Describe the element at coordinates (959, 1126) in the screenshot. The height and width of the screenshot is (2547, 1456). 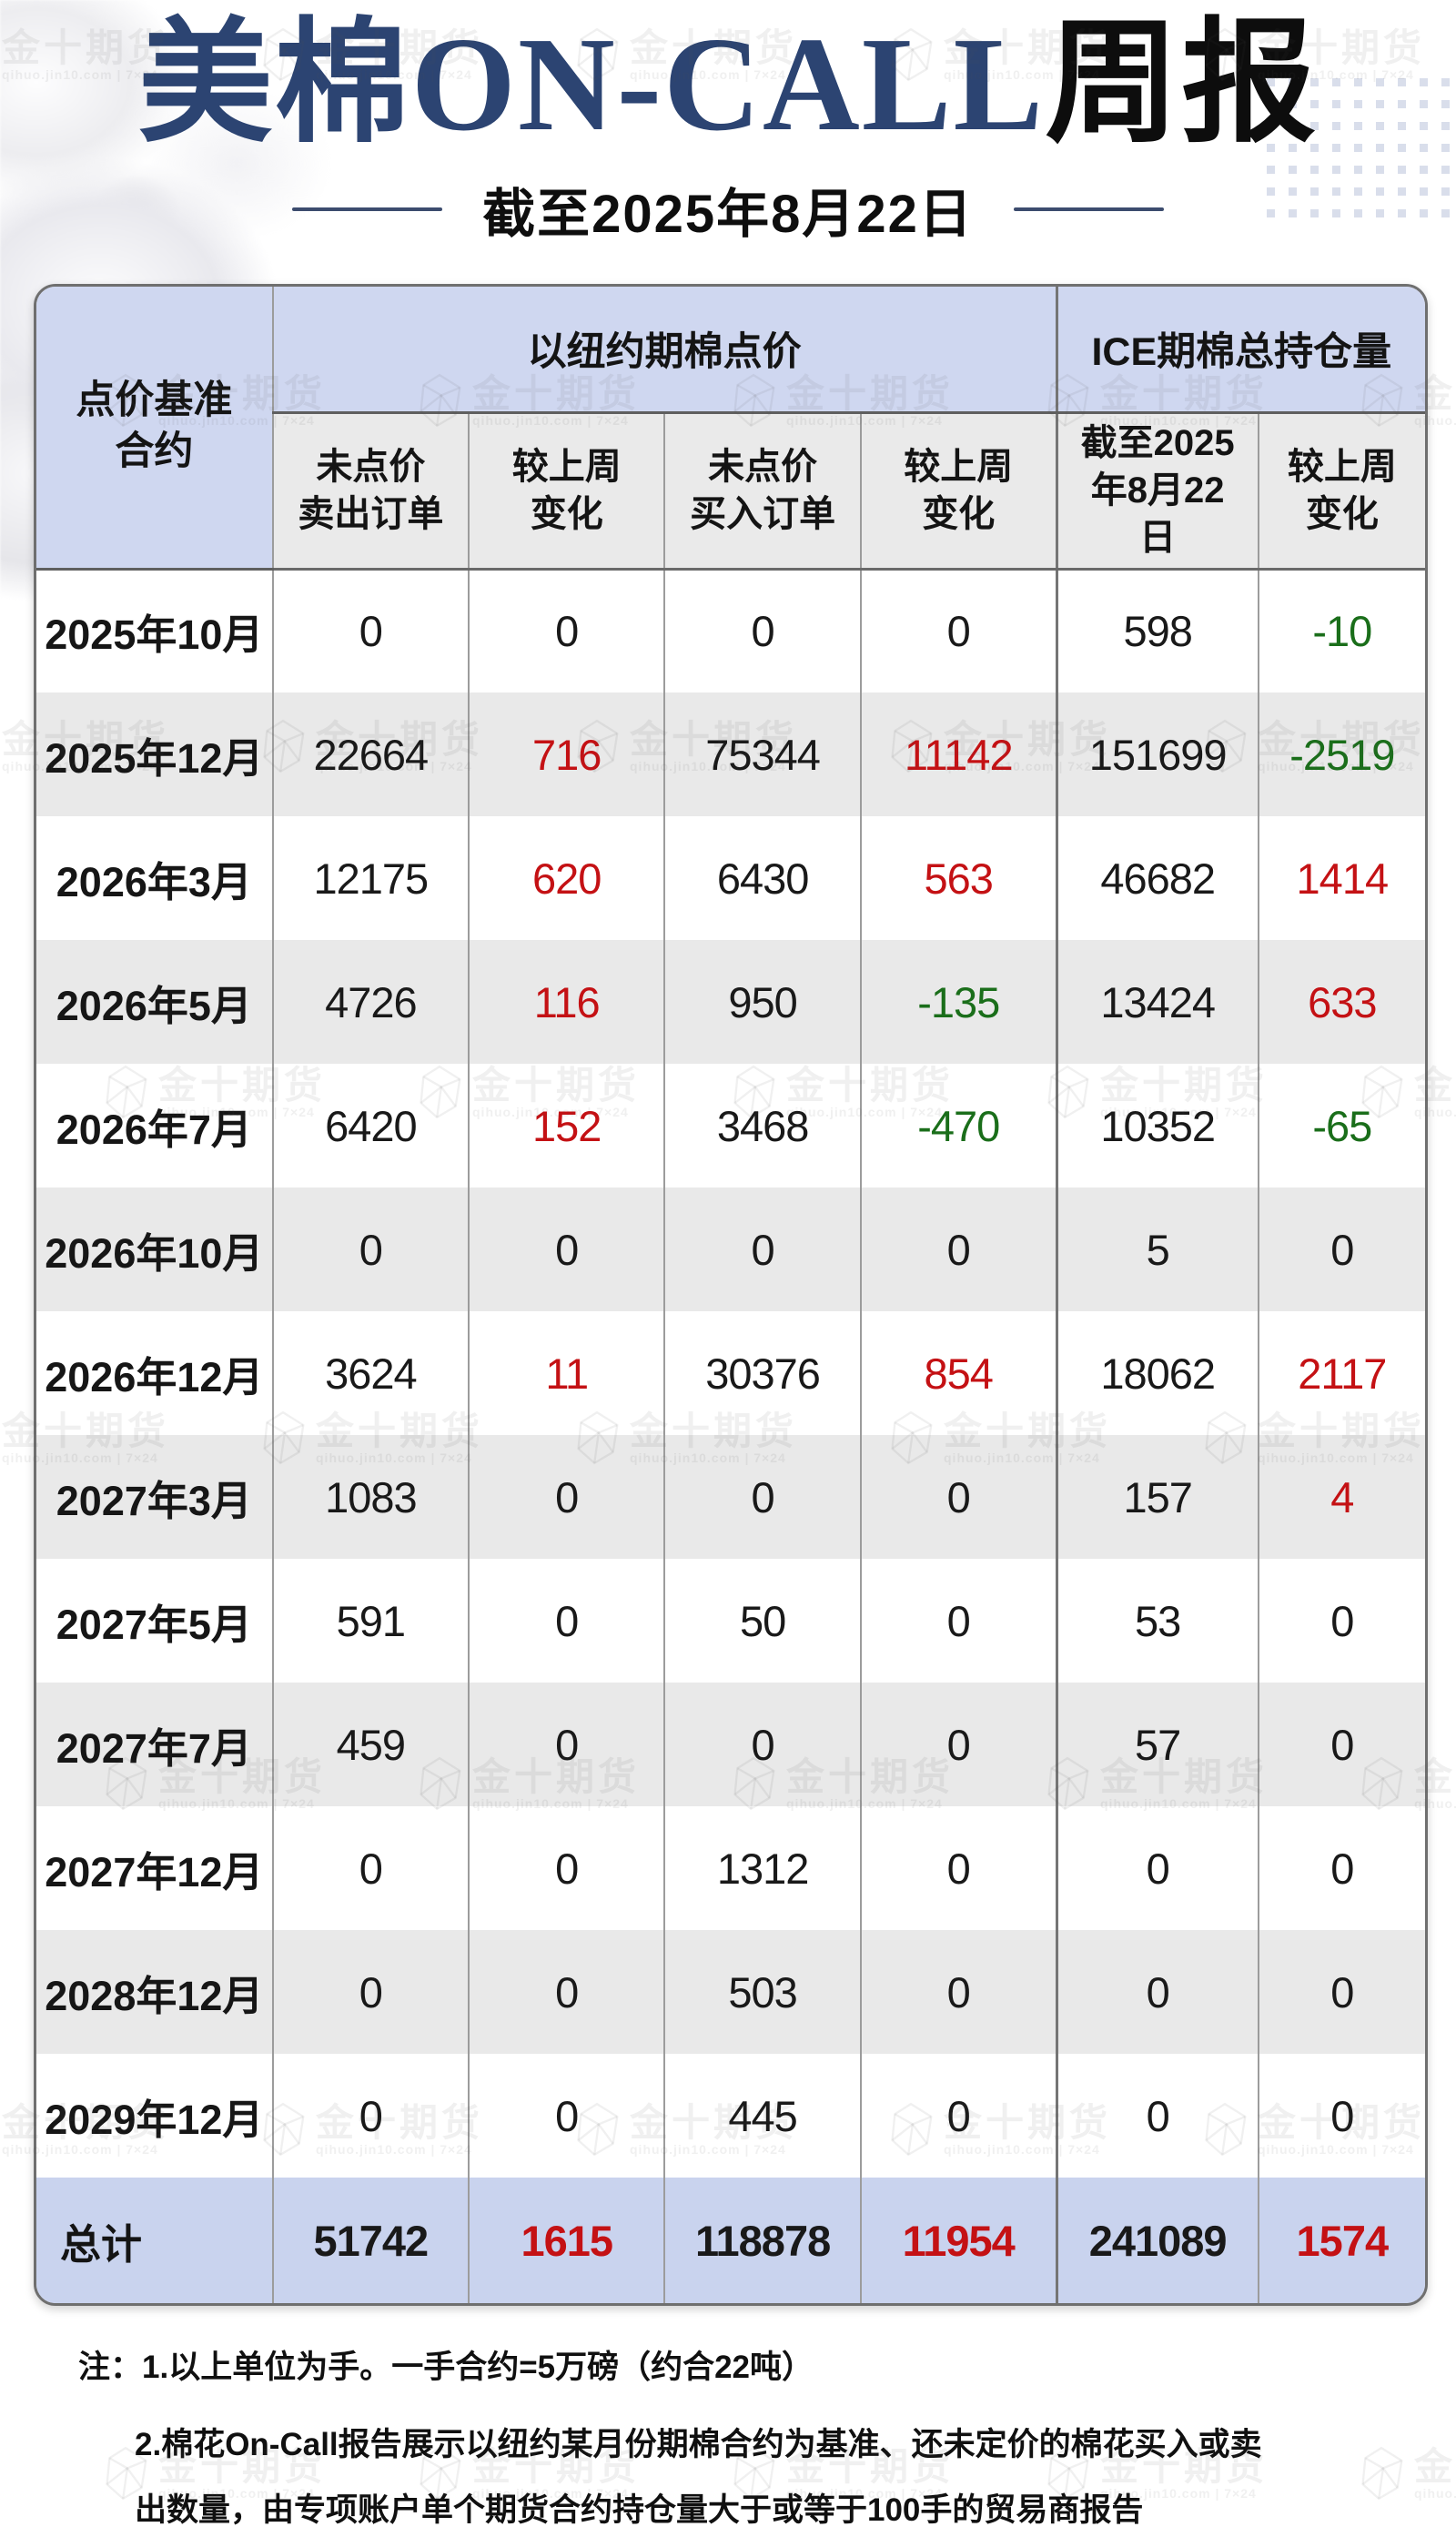
I see `value-cell: -470` at that location.